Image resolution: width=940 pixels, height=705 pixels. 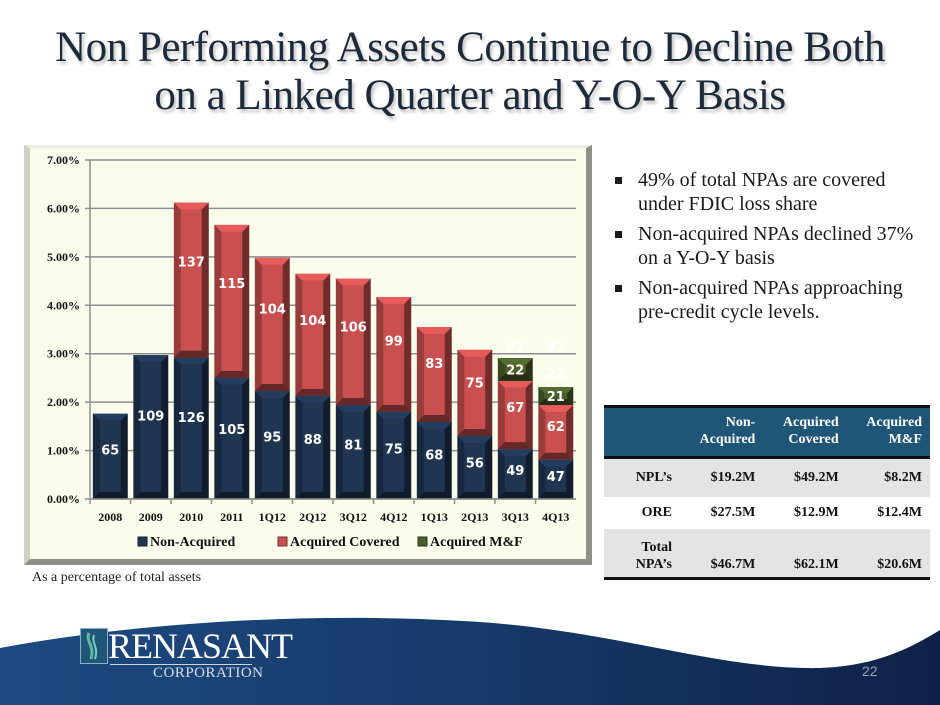 What do you see at coordinates (63, 499) in the screenshot?
I see `y-tick-label: 0.00%` at bounding box center [63, 499].